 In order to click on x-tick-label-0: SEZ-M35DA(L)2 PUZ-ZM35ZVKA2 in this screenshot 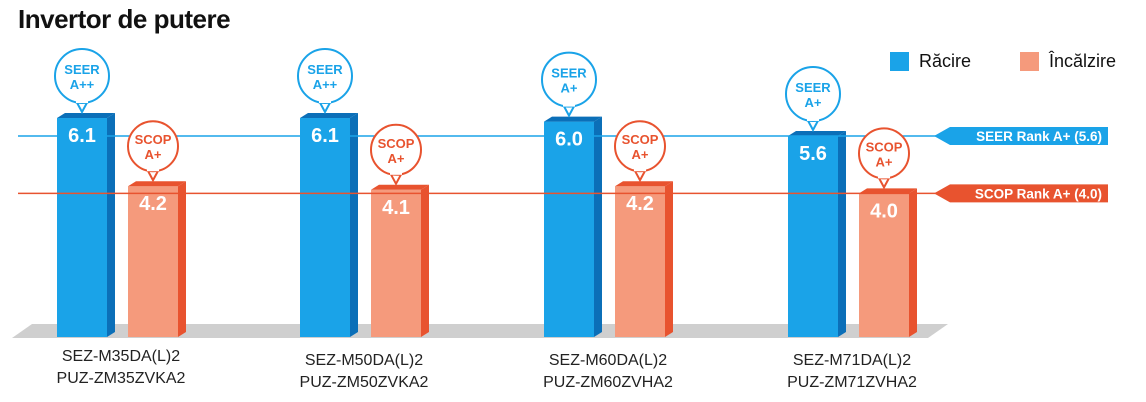, I will do `click(121, 368)`.